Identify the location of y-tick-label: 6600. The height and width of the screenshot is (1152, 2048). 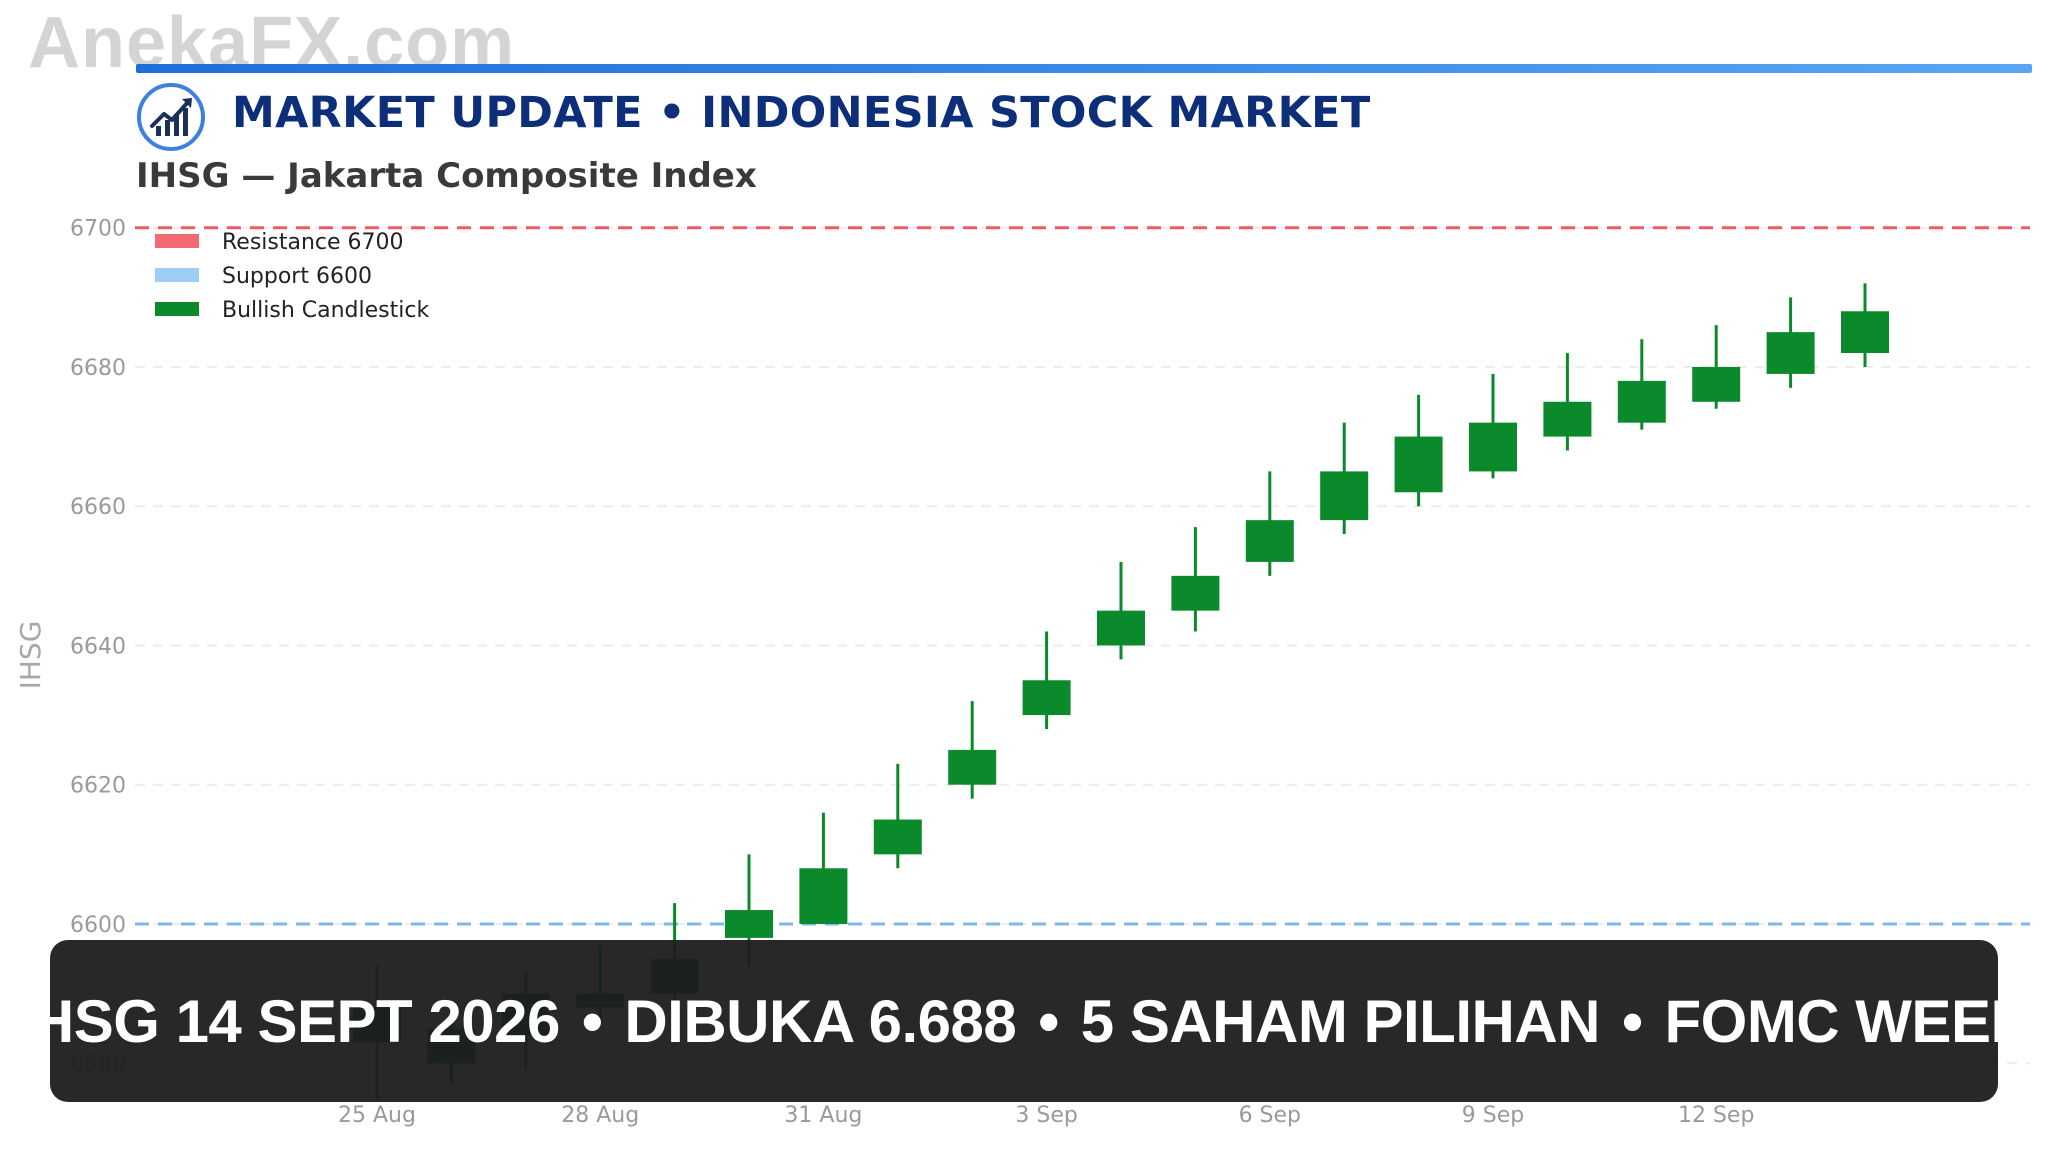
(98, 925).